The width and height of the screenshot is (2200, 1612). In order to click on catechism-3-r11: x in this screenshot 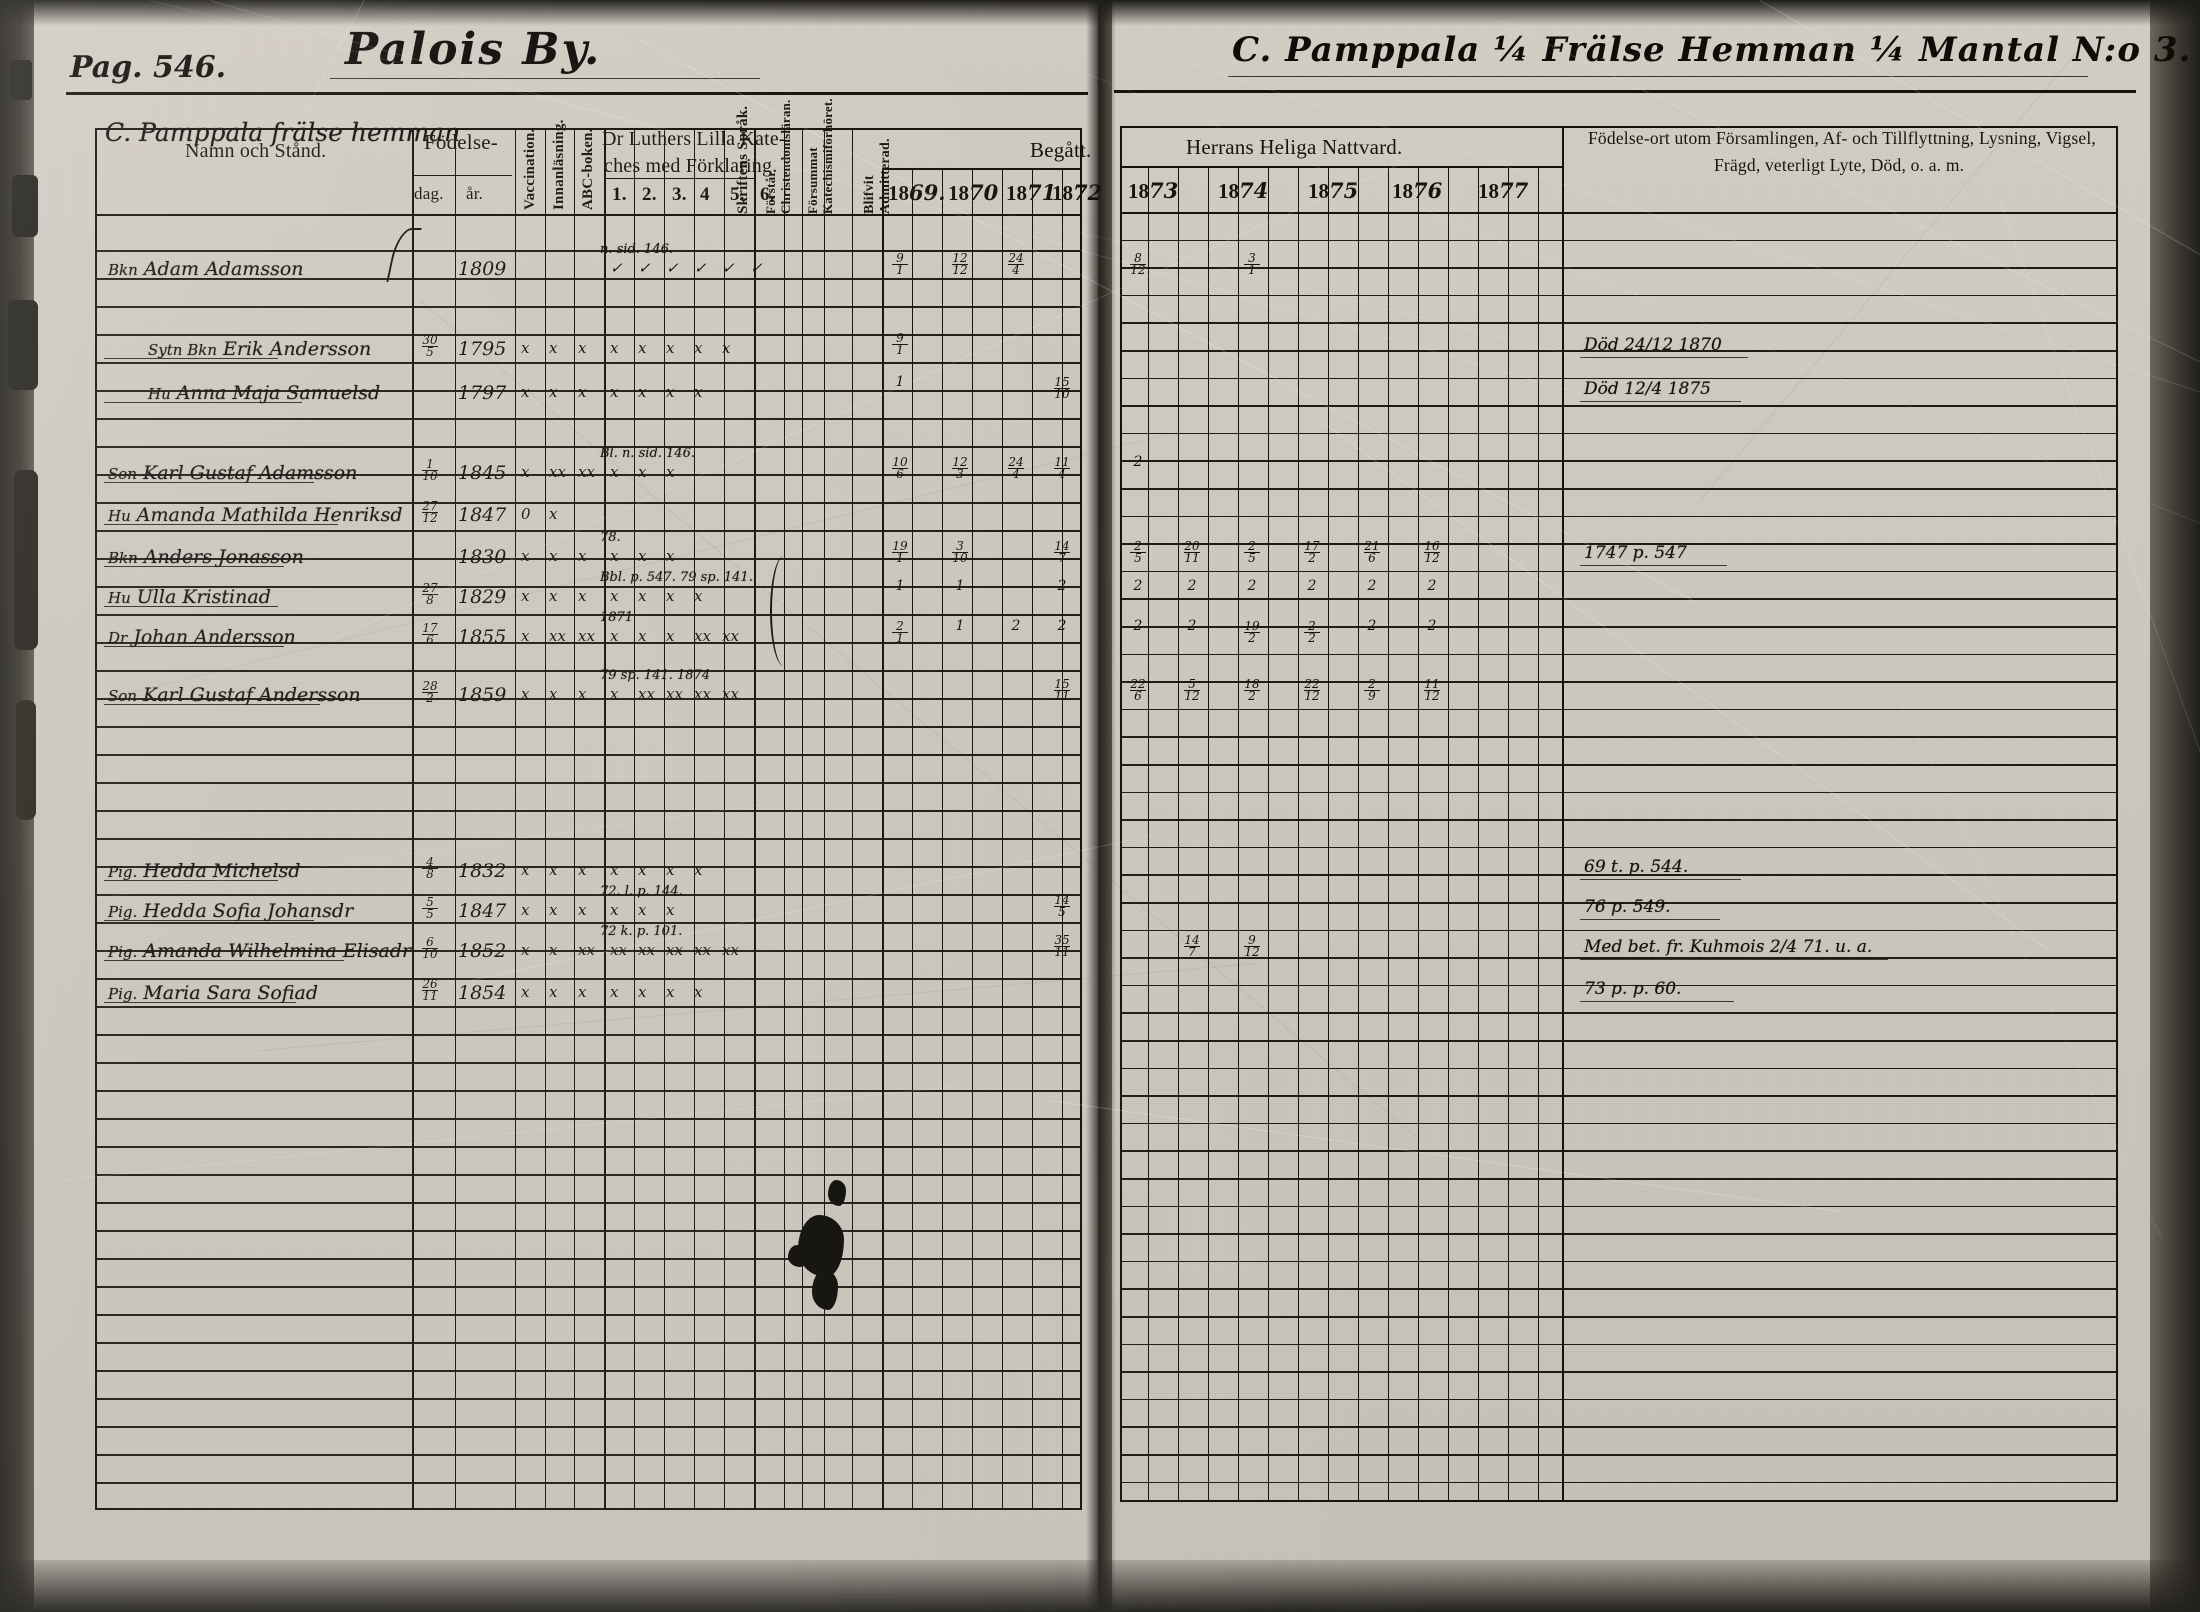, I will do `click(670, 910)`.